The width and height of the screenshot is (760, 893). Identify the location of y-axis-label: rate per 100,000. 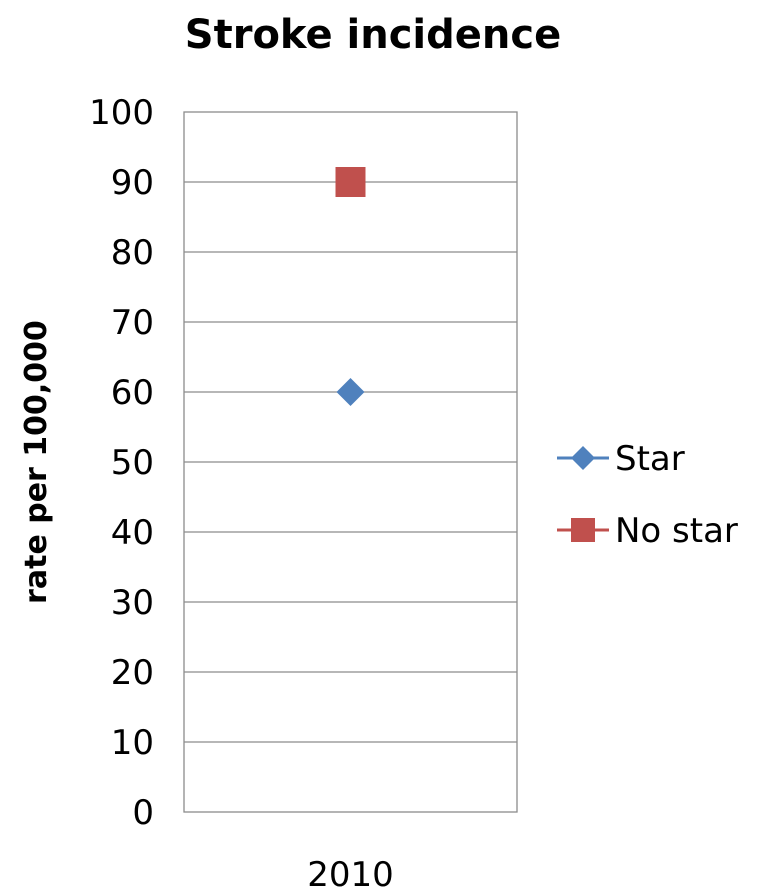
(36, 462).